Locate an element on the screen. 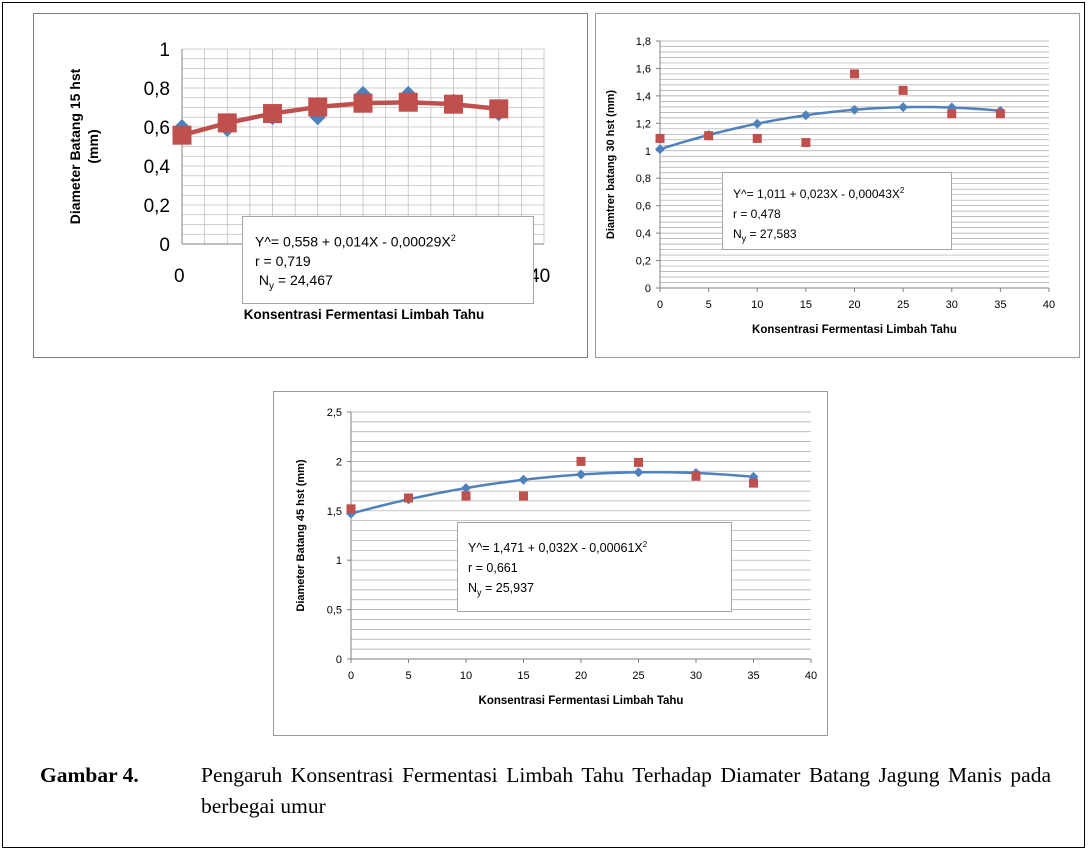  y-axis-label: Diameter Batang 45 hst (mm) is located at coordinates (301, 535).